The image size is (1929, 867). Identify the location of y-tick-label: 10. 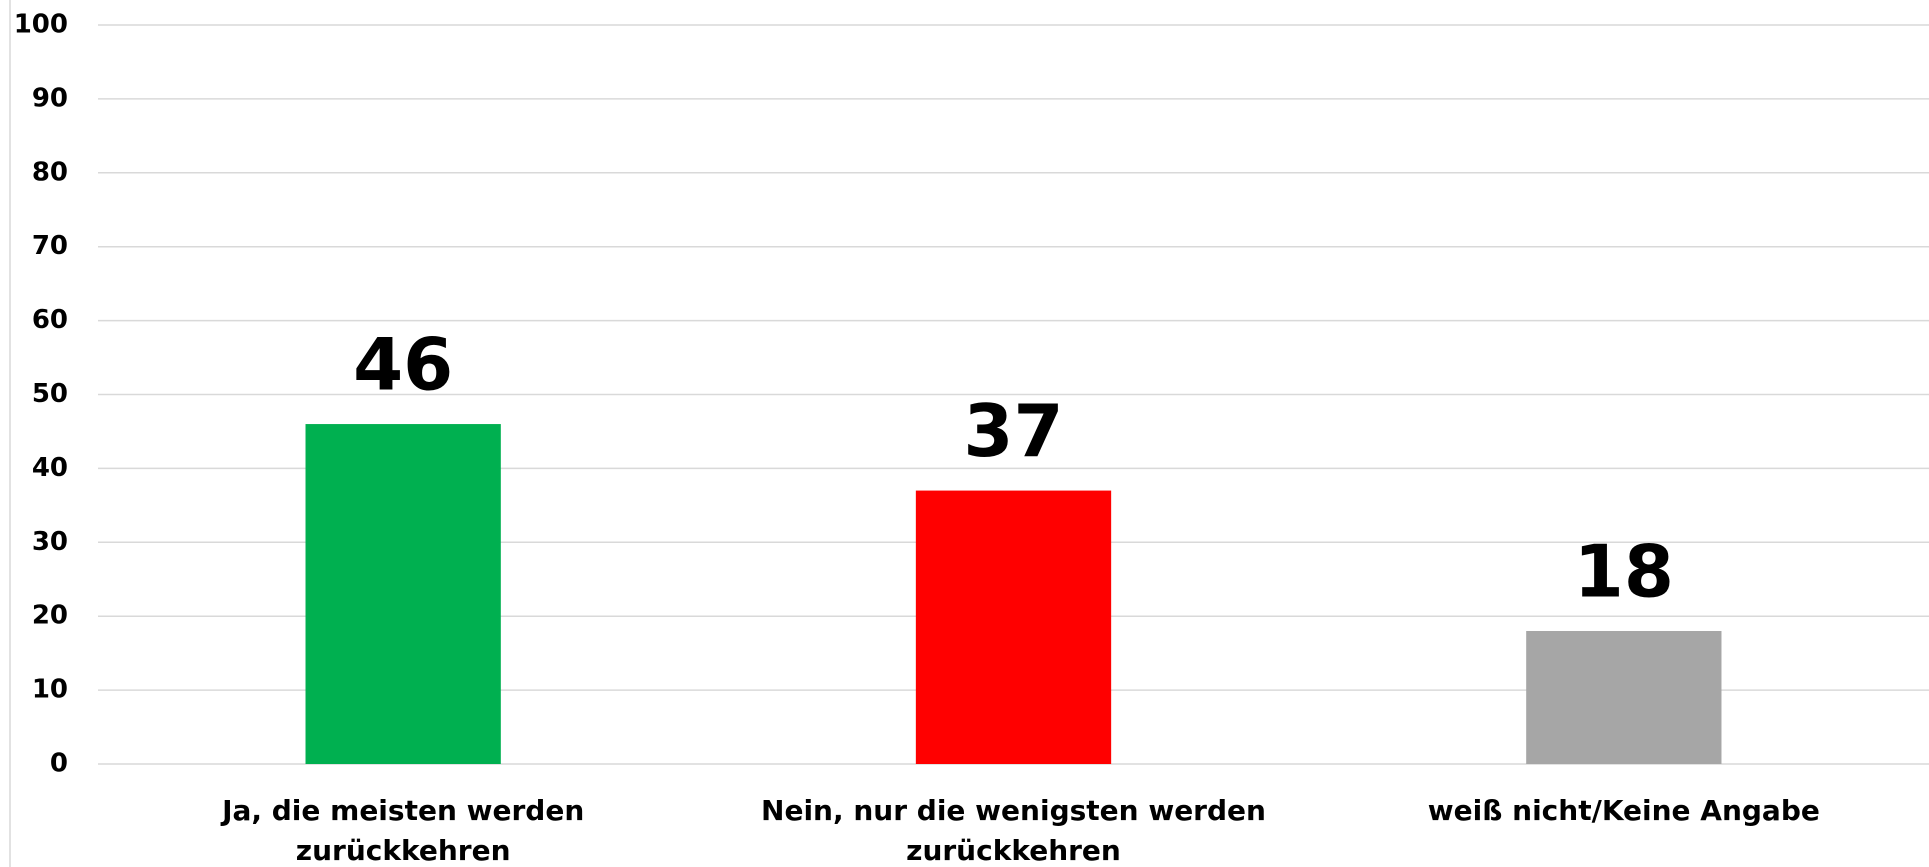
(50, 690).